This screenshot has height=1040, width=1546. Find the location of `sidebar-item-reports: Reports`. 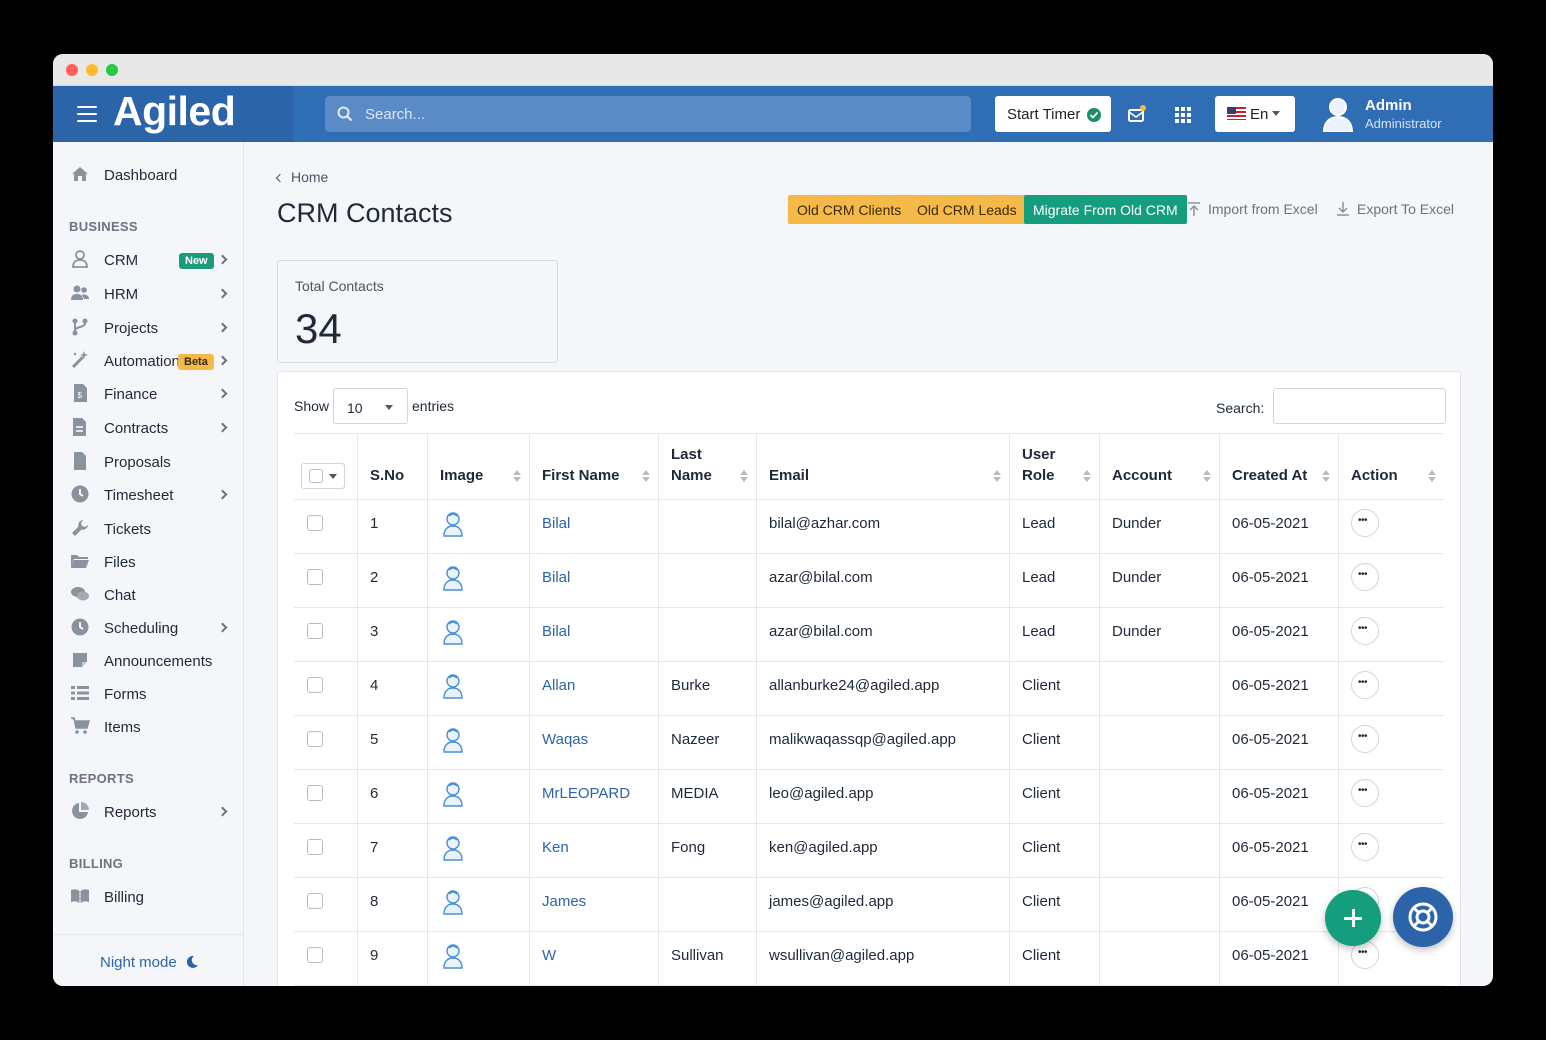

sidebar-item-reports: Reports is located at coordinates (148, 813).